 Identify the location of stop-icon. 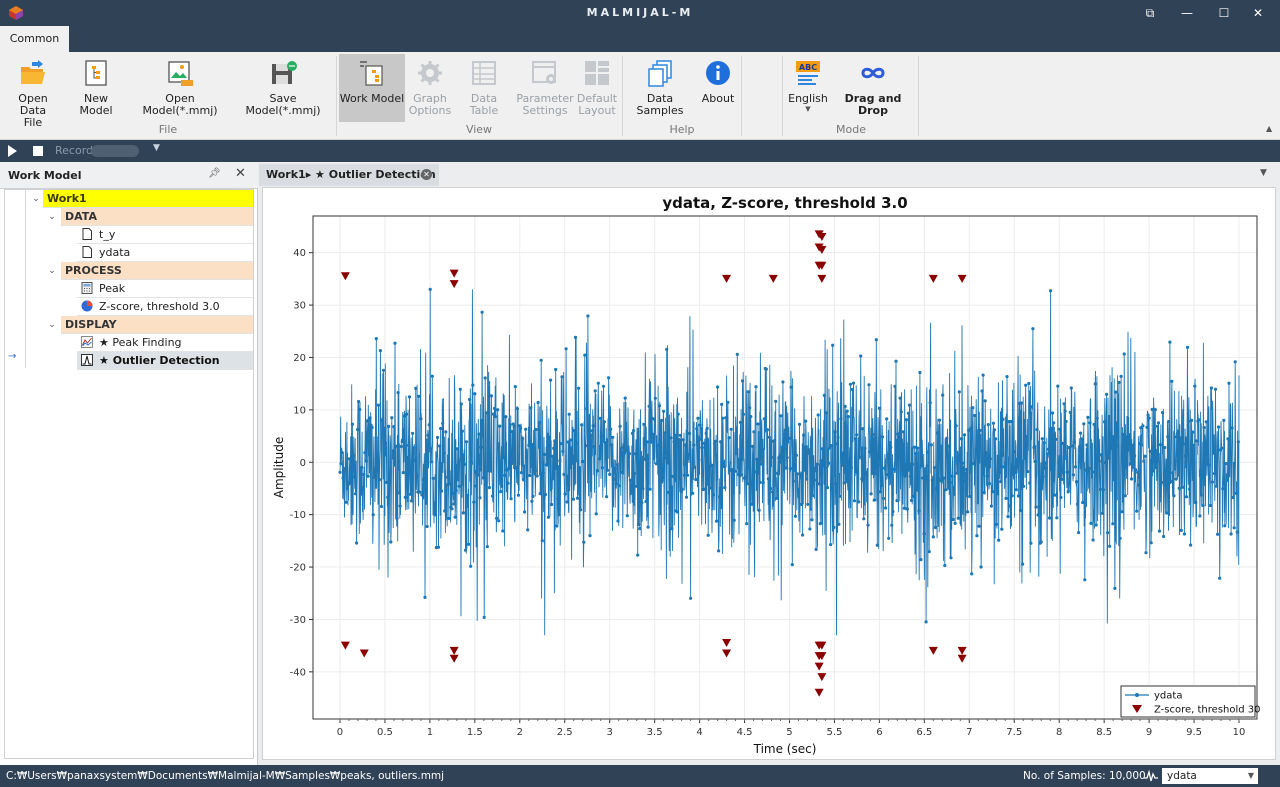
(38, 151).